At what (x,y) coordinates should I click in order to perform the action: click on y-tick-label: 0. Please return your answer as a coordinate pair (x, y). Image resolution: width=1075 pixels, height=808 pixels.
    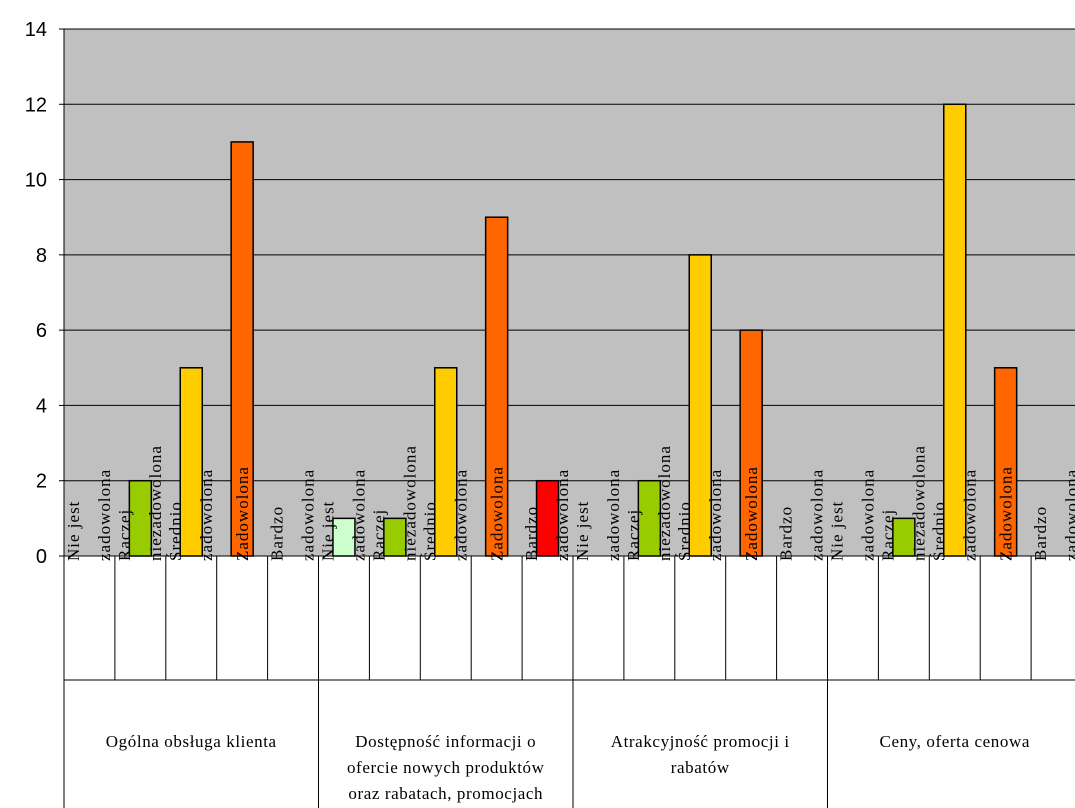
    Looking at the image, I should click on (41, 557).